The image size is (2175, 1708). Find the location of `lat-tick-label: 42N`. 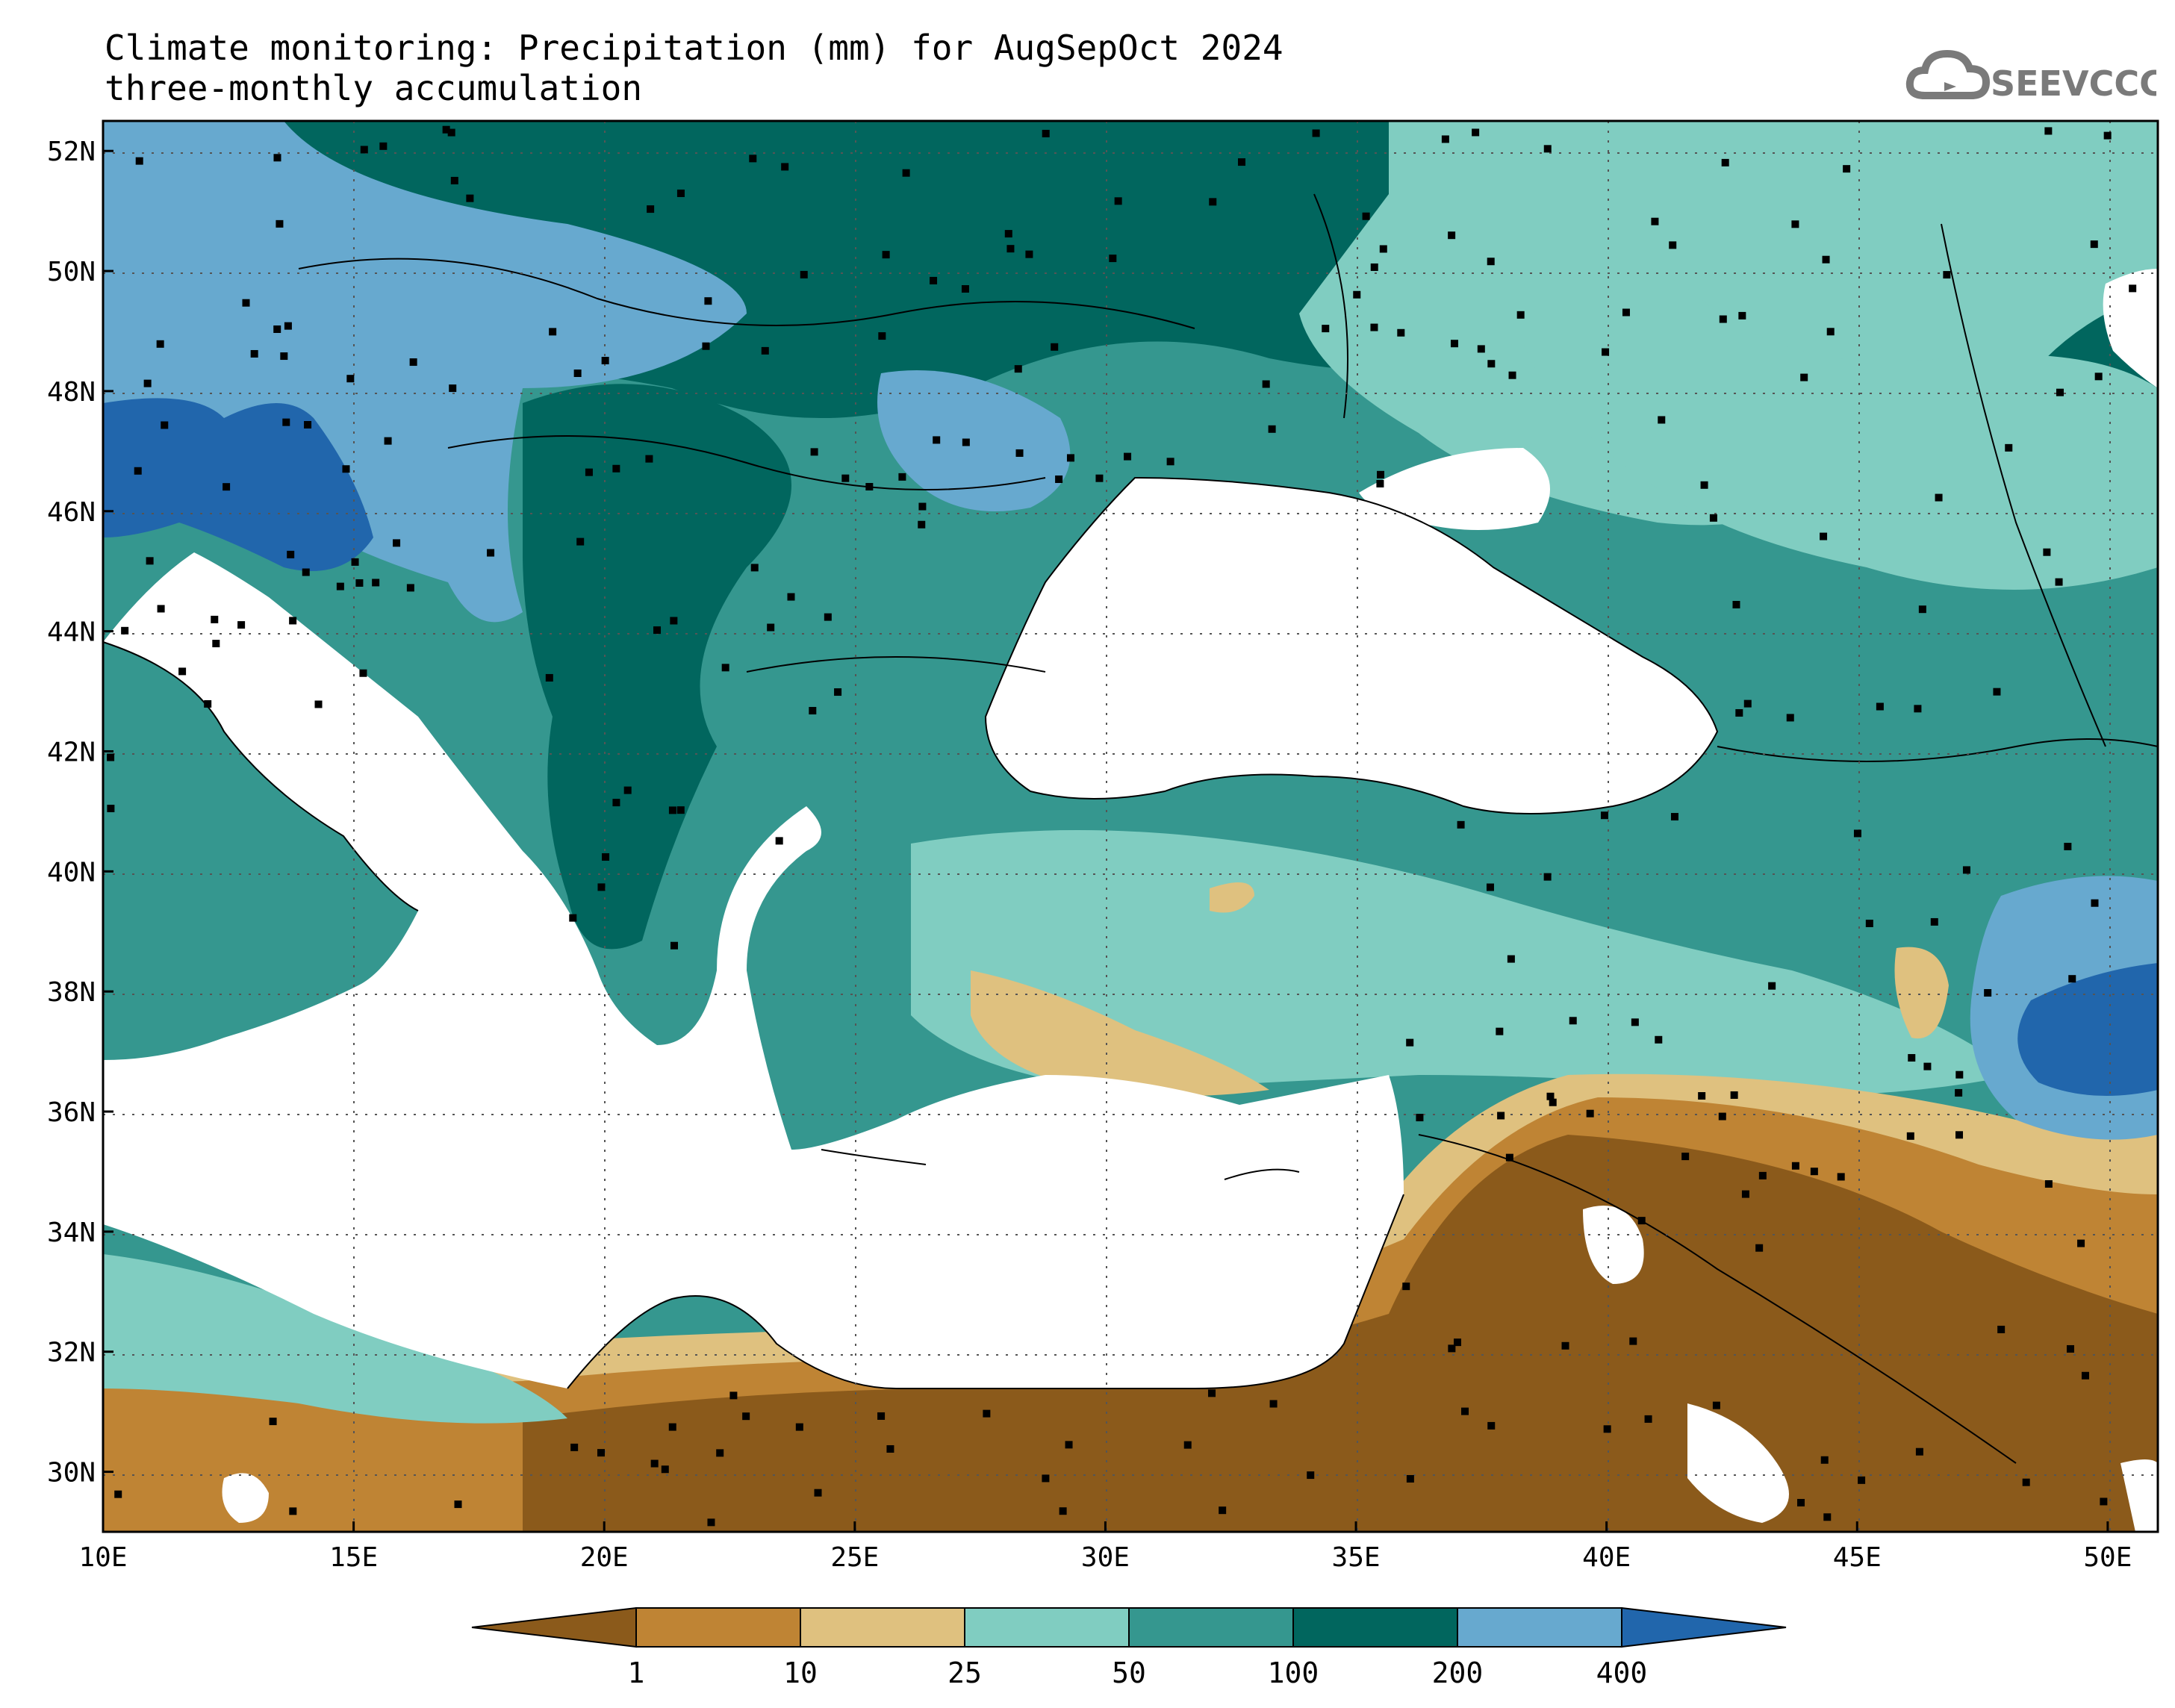

lat-tick-label: 42N is located at coordinates (71, 752).